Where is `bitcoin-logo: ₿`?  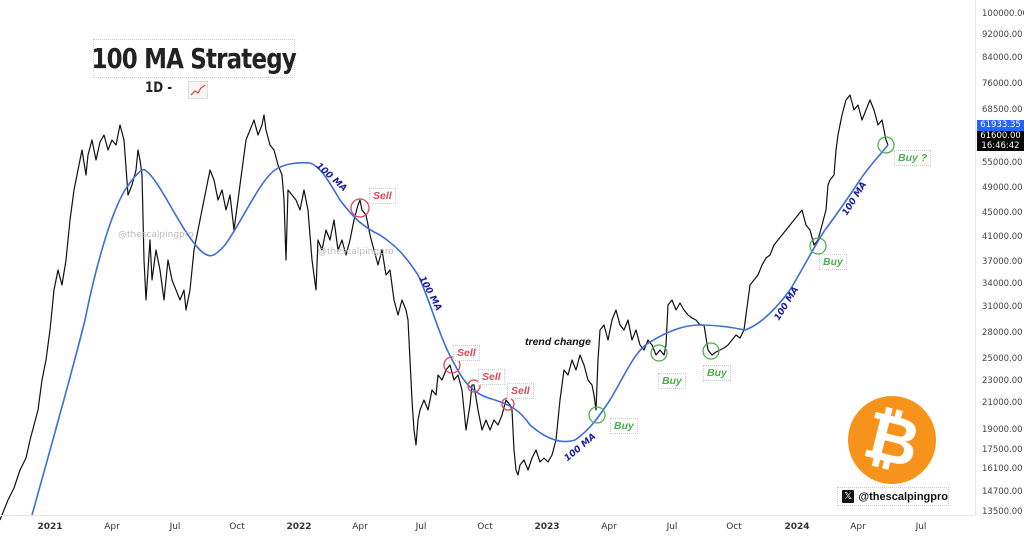 bitcoin-logo: ₿ is located at coordinates (892, 440).